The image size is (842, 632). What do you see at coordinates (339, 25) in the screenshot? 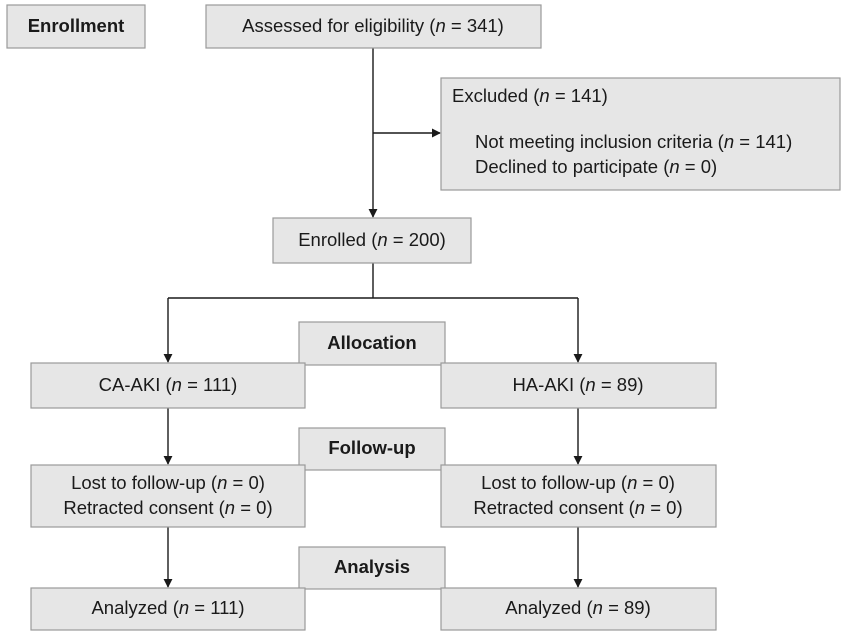
I see `text-segment: Assessed for eligibility (` at bounding box center [339, 25].